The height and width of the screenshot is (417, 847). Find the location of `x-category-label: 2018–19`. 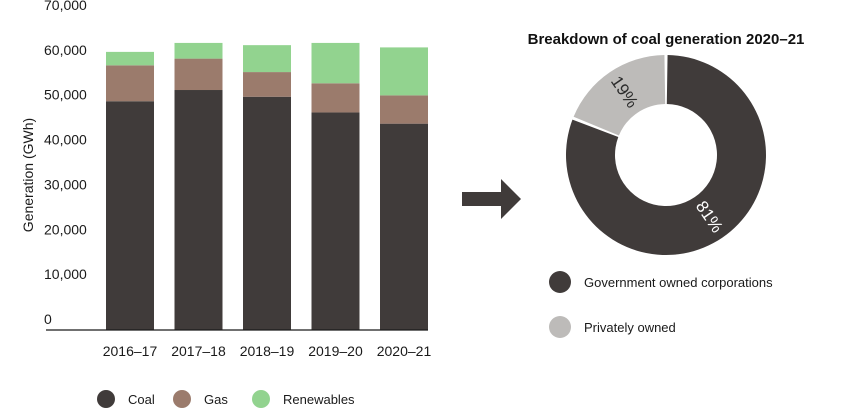

x-category-label: 2018–19 is located at coordinates (267, 351).